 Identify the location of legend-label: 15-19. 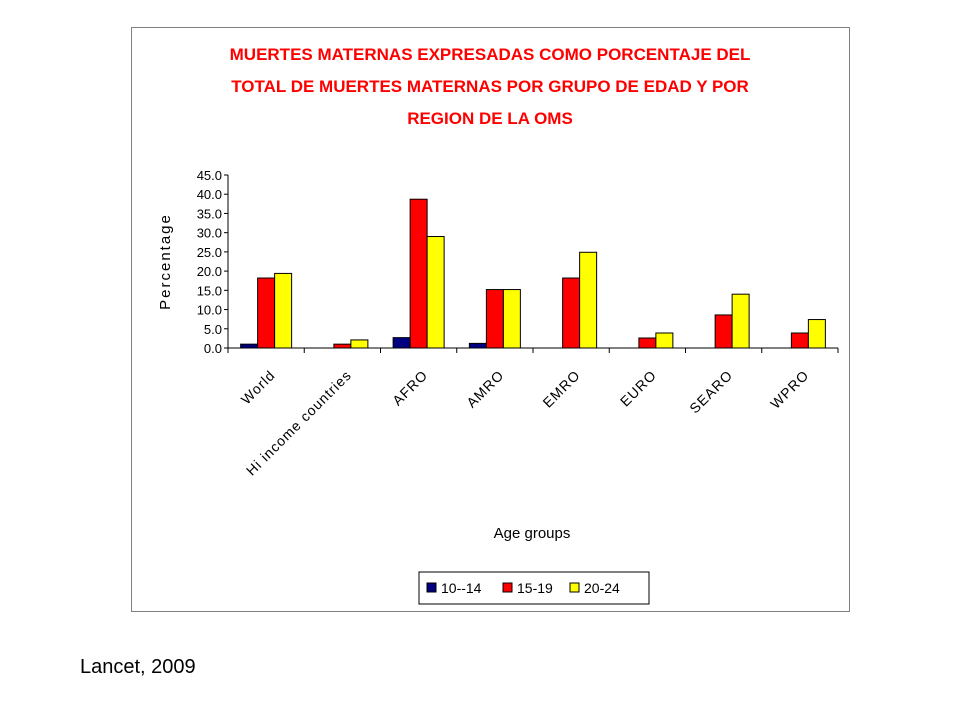
(535, 588).